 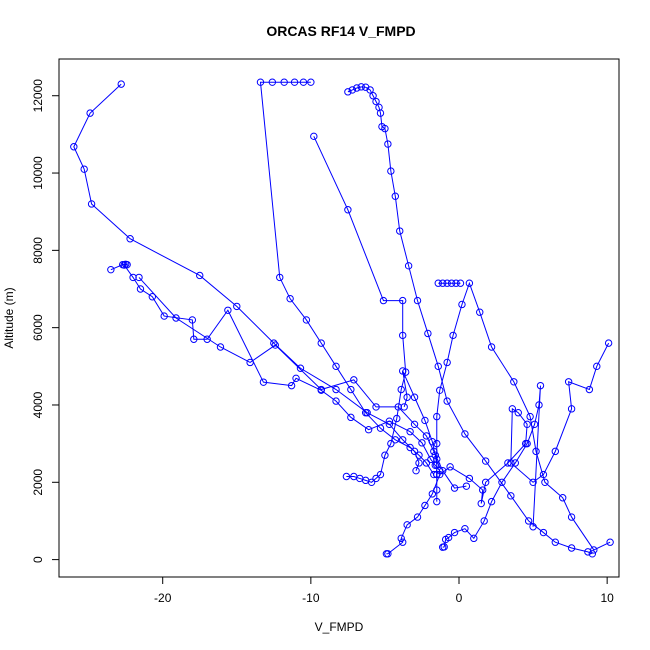 I want to click on y-tick-label: 12000, so click(x=38, y=96).